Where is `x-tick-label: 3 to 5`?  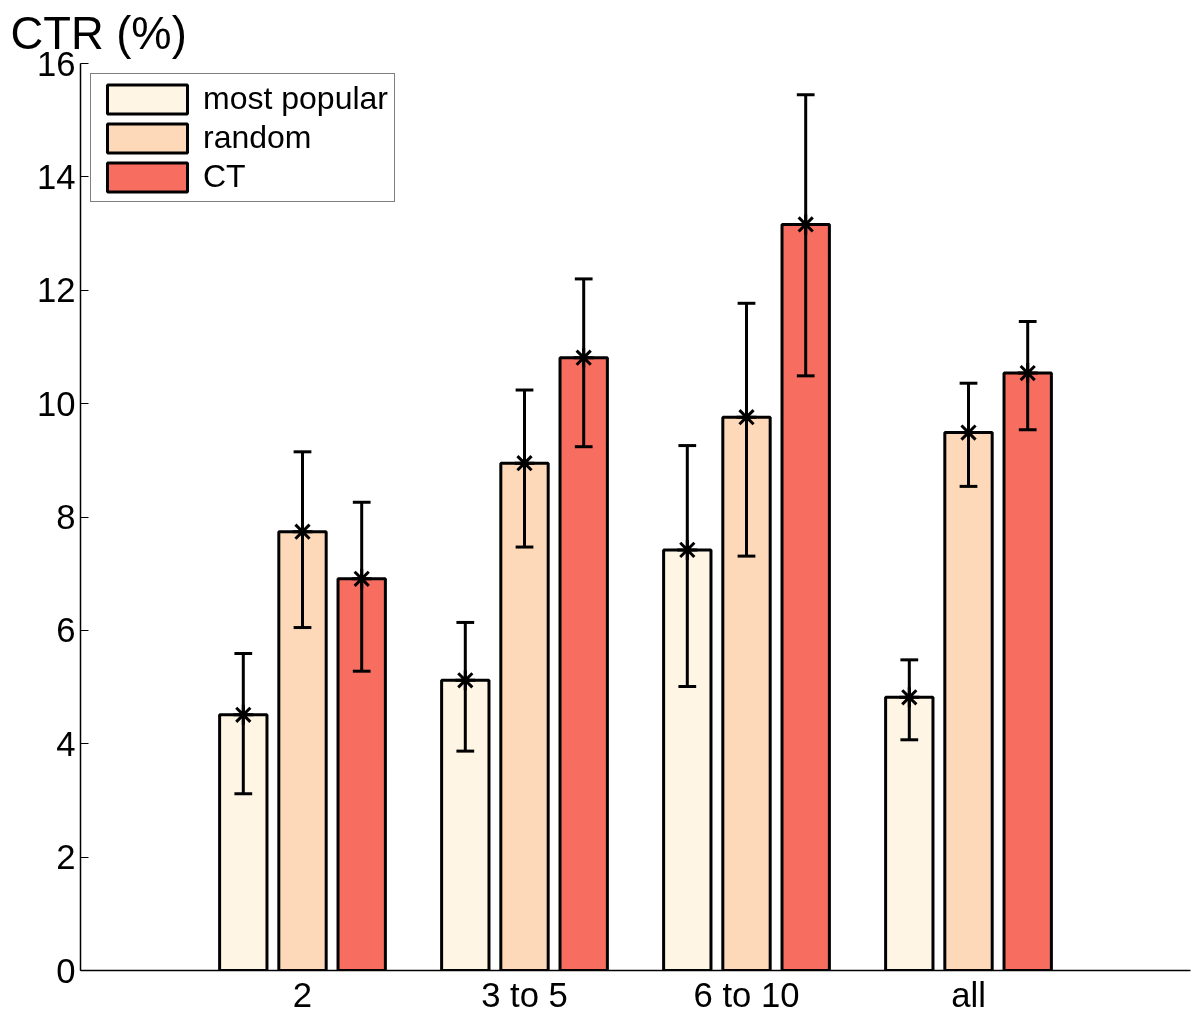 x-tick-label: 3 to 5 is located at coordinates (524, 994).